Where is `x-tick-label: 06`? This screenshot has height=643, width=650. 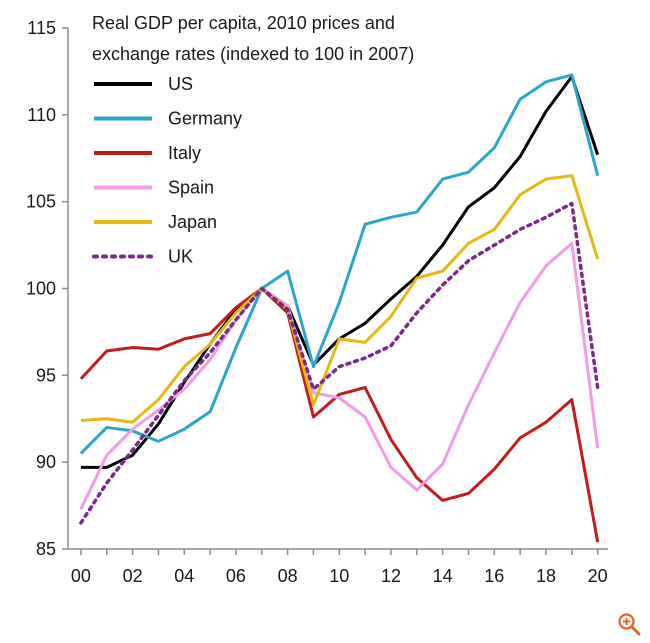 x-tick-label: 06 is located at coordinates (236, 576).